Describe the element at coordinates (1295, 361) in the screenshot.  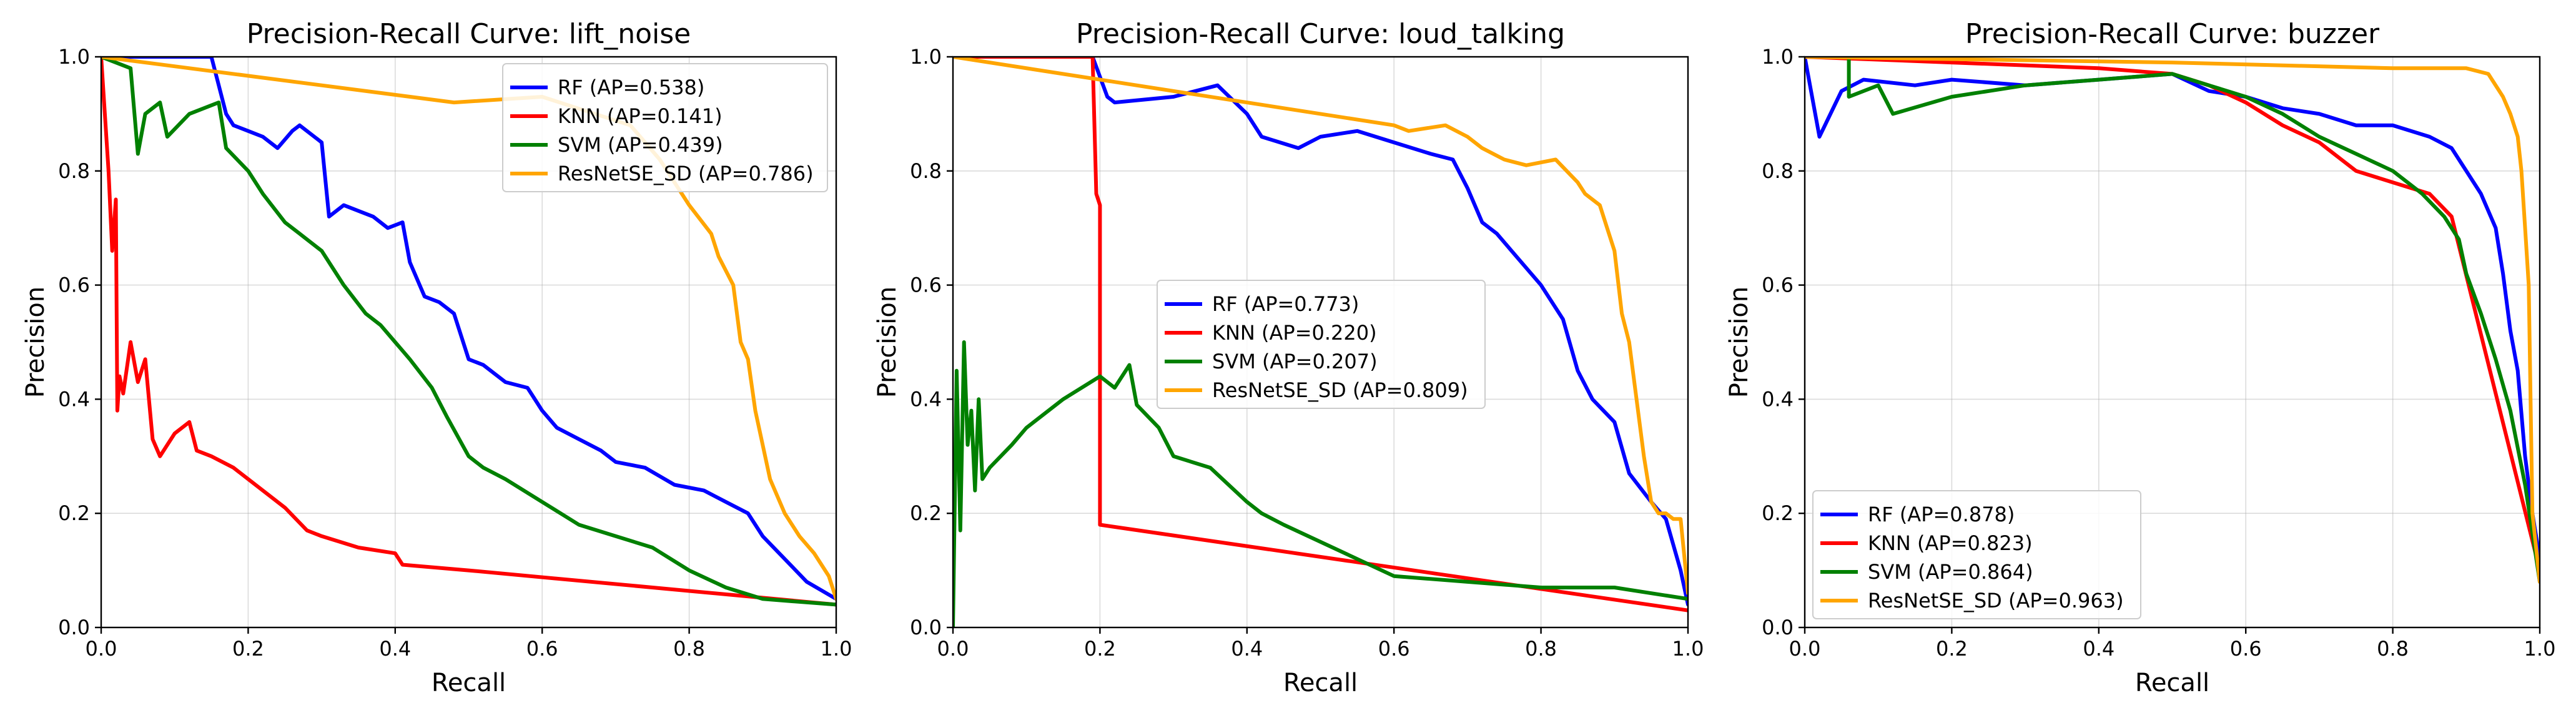
I see `legend-entry: SVM (AP=0.207)` at that location.